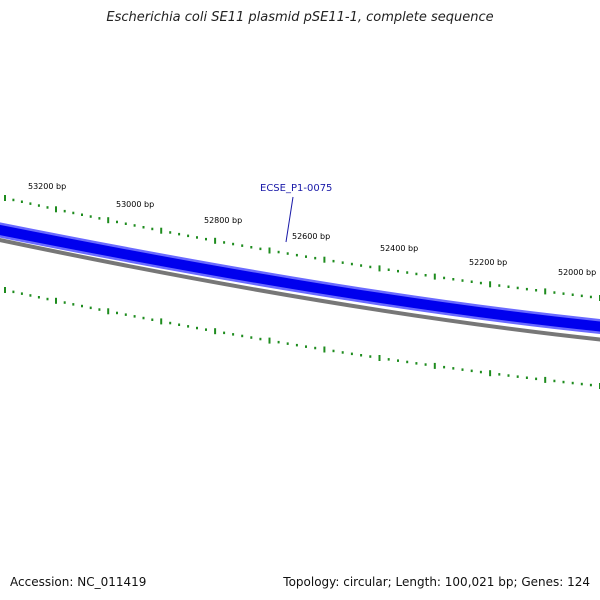  I want to click on gene-label-leader, so click(289, 219).